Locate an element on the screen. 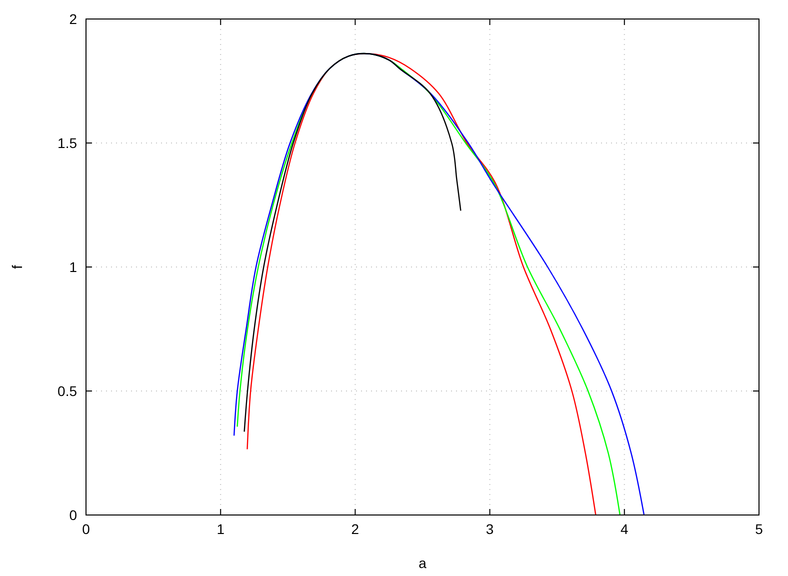  y-tick-label: 0 is located at coordinates (73, 515).